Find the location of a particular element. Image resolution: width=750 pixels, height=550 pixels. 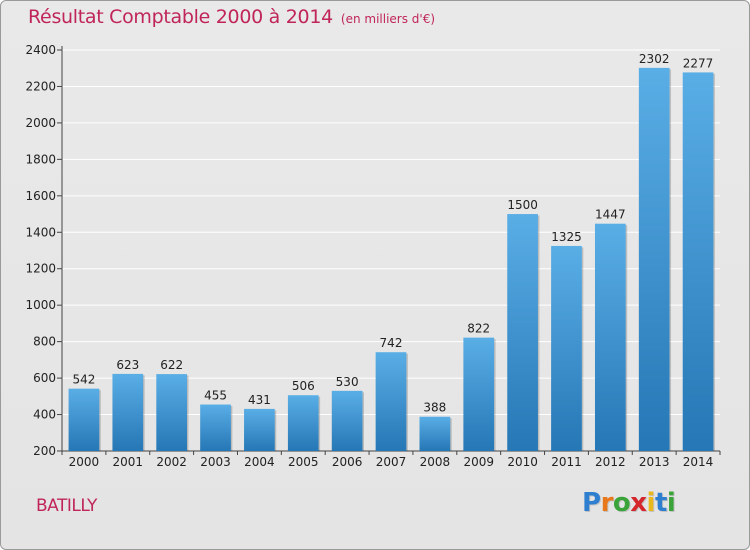

y-tick-label: 2200 is located at coordinates (40, 86).